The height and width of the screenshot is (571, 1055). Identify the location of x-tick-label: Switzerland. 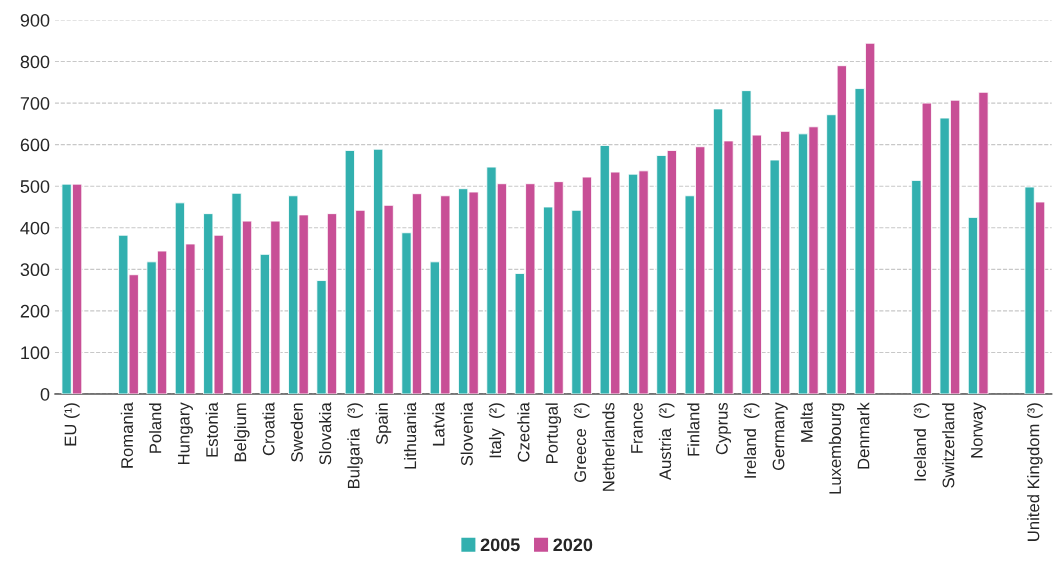
(948, 445).